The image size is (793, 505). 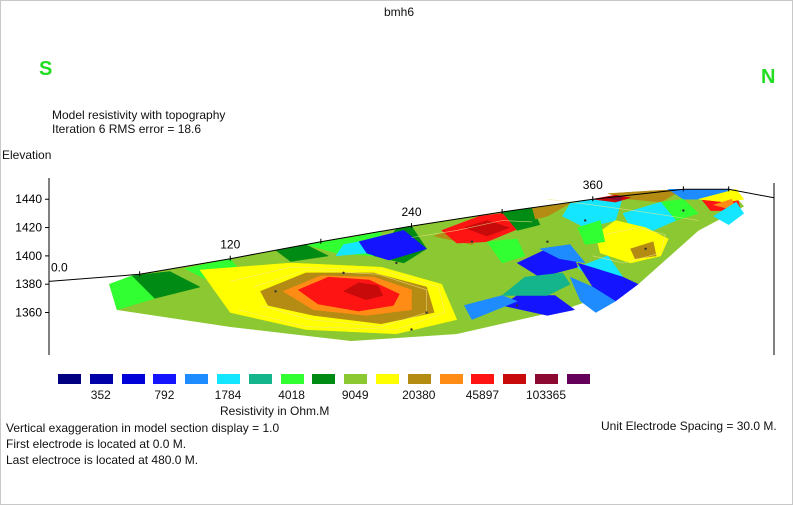 What do you see at coordinates (102, 460) in the screenshot?
I see `last-electrode-note: Last electroce is located at 480.0 M.` at bounding box center [102, 460].